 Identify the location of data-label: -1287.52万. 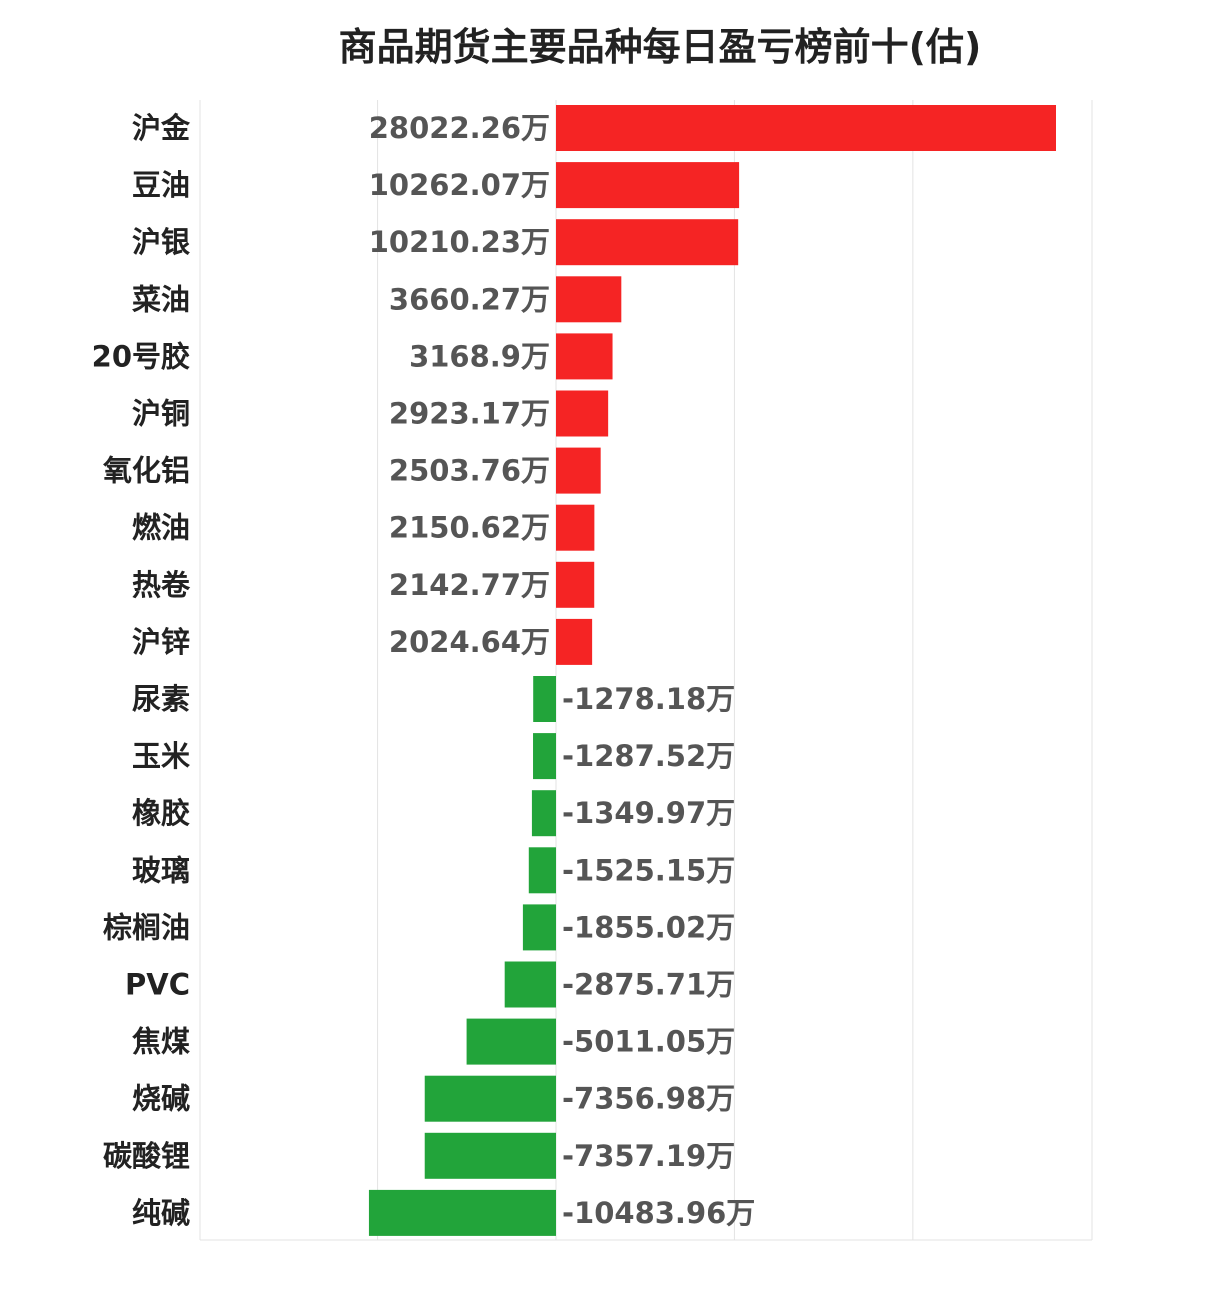
(648, 756).